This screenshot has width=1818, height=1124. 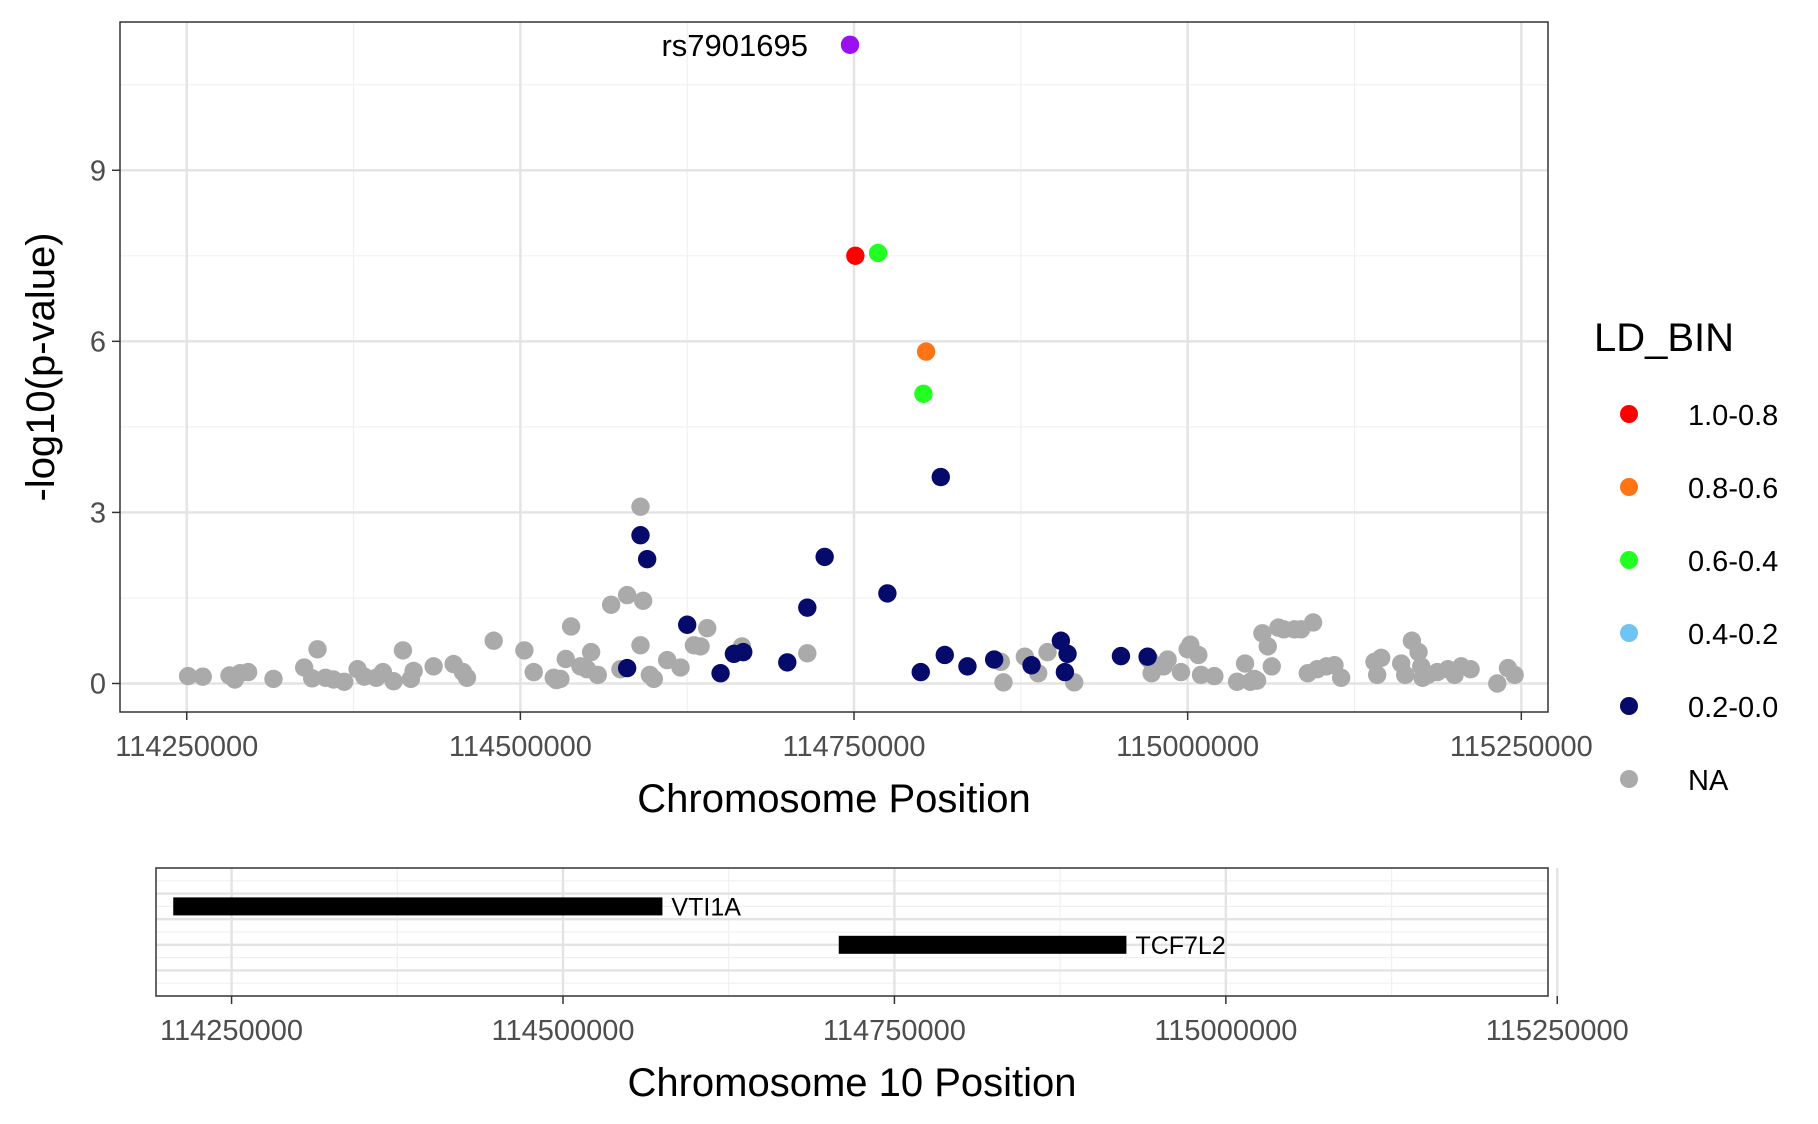 What do you see at coordinates (1733, 489) in the screenshot?
I see `legend-label: 0.8-0.6` at bounding box center [1733, 489].